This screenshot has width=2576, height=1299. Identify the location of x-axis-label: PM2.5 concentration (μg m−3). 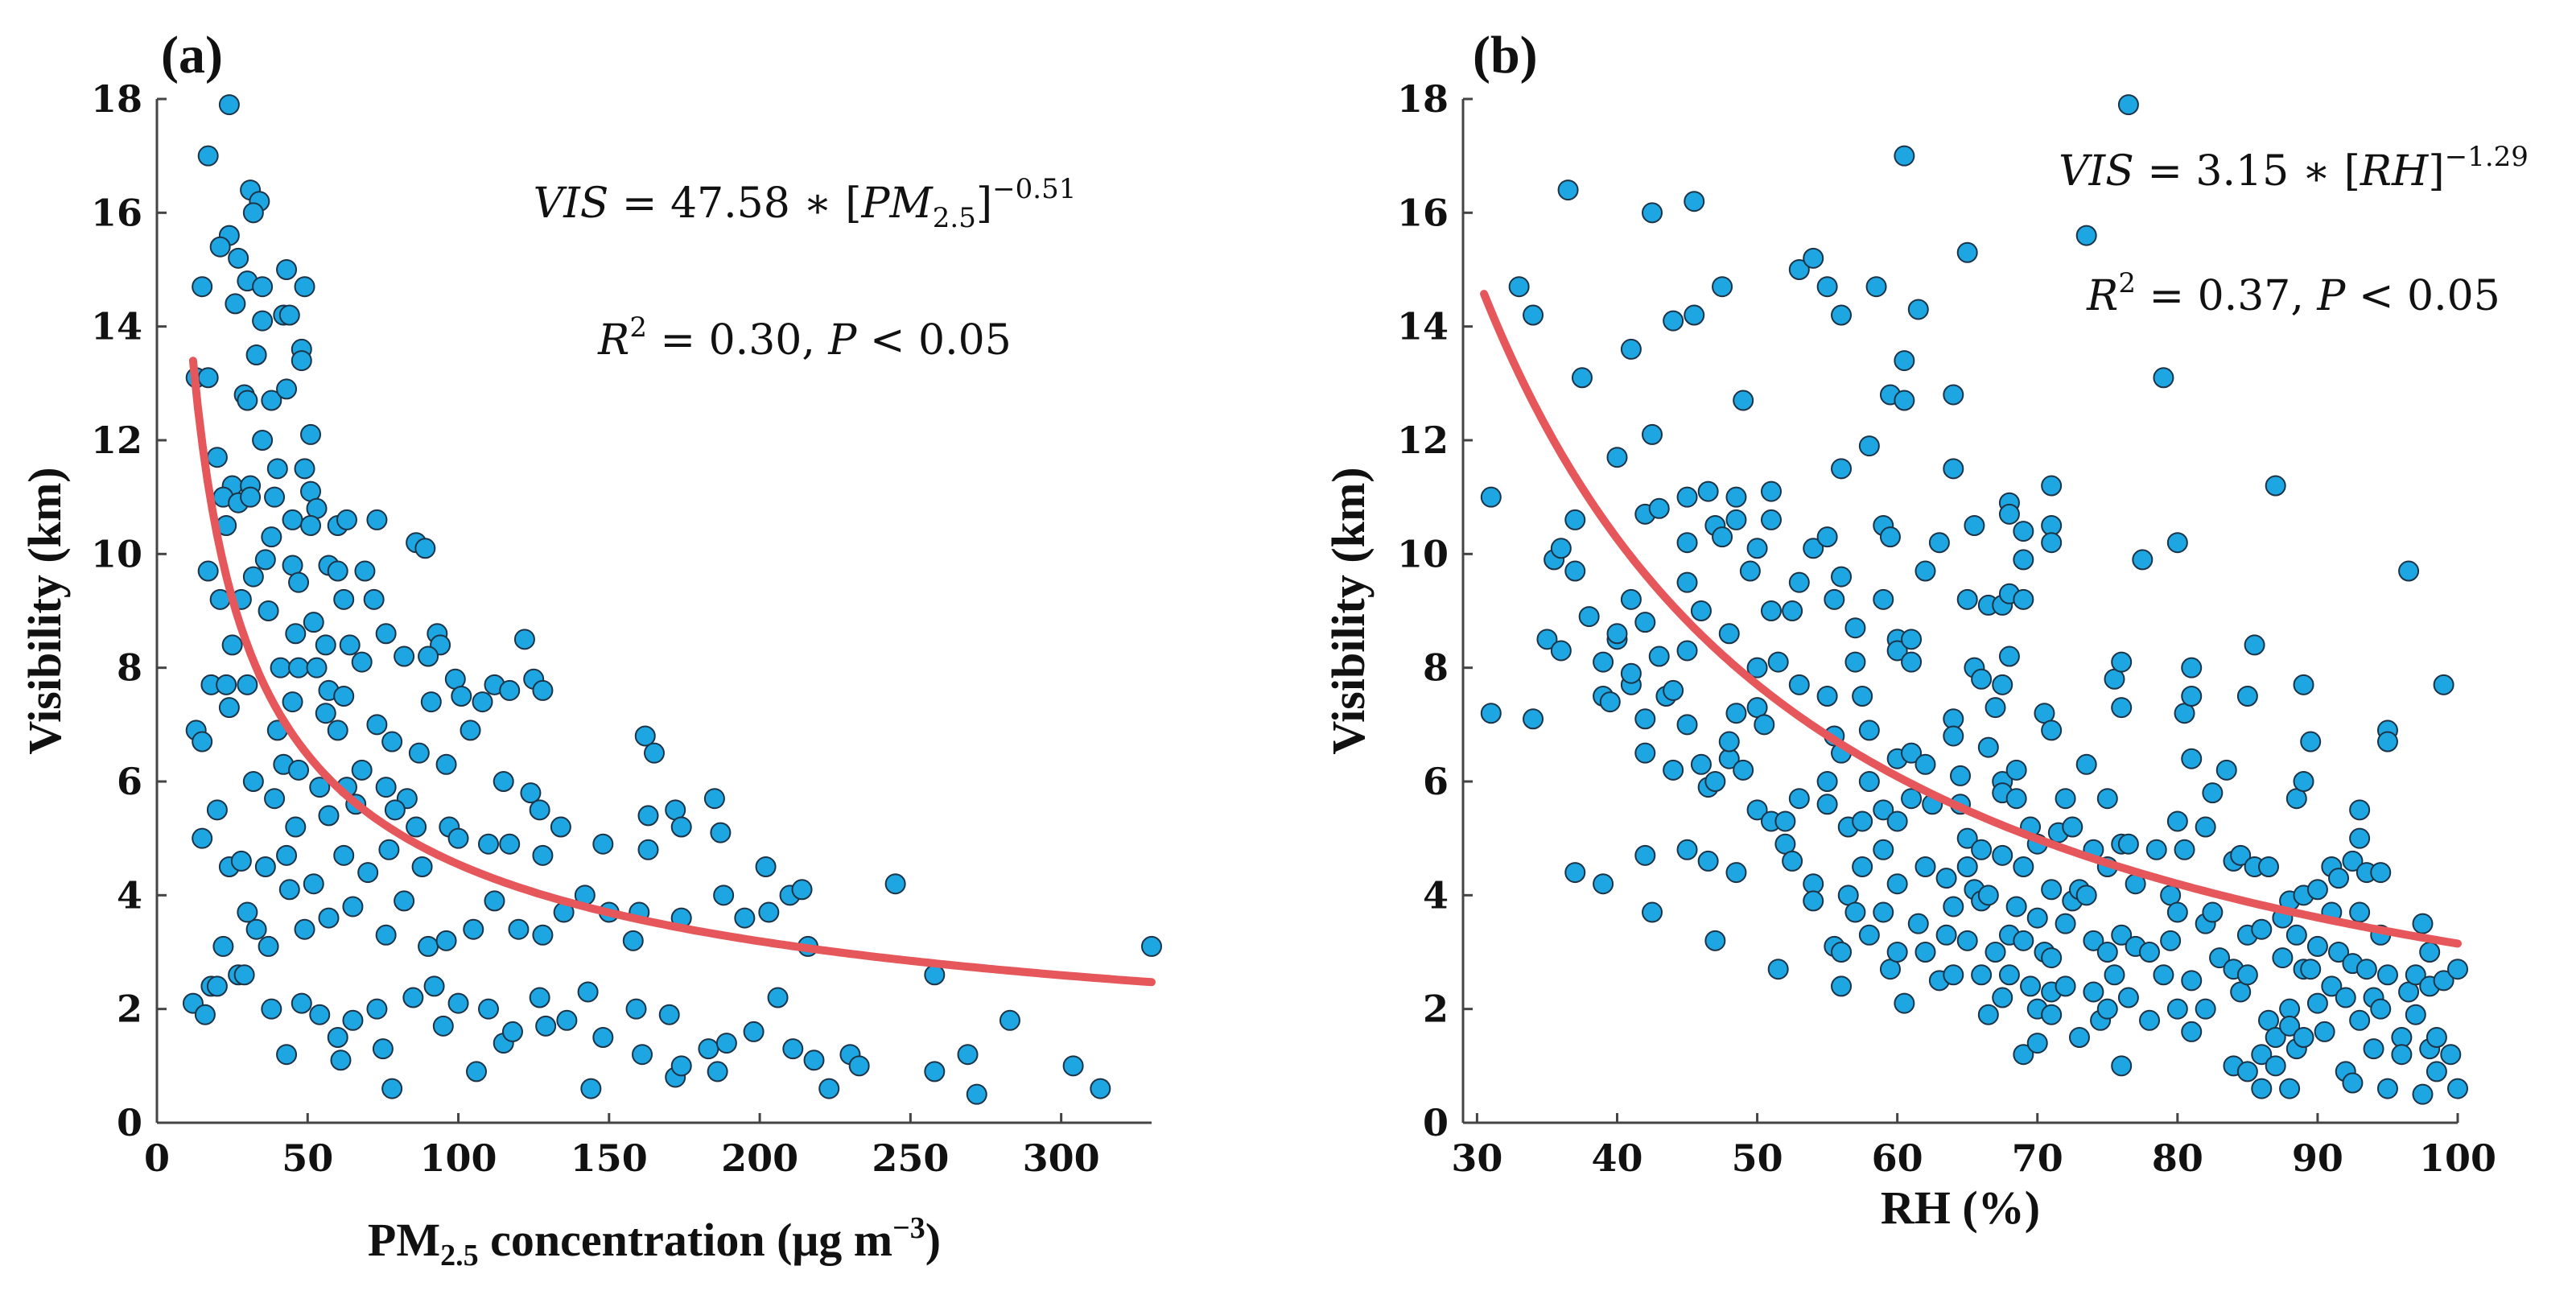
(654, 1241).